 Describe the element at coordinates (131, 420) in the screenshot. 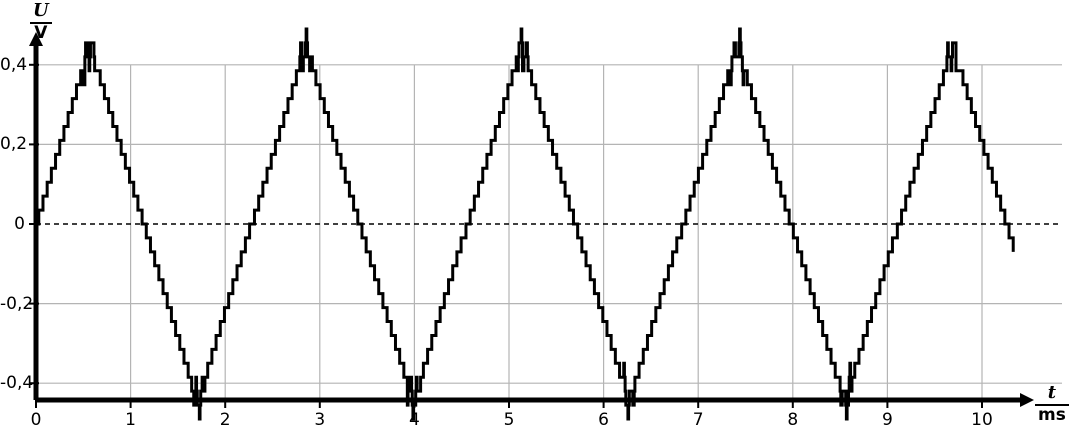

I see `x-tick-label: 1` at that location.